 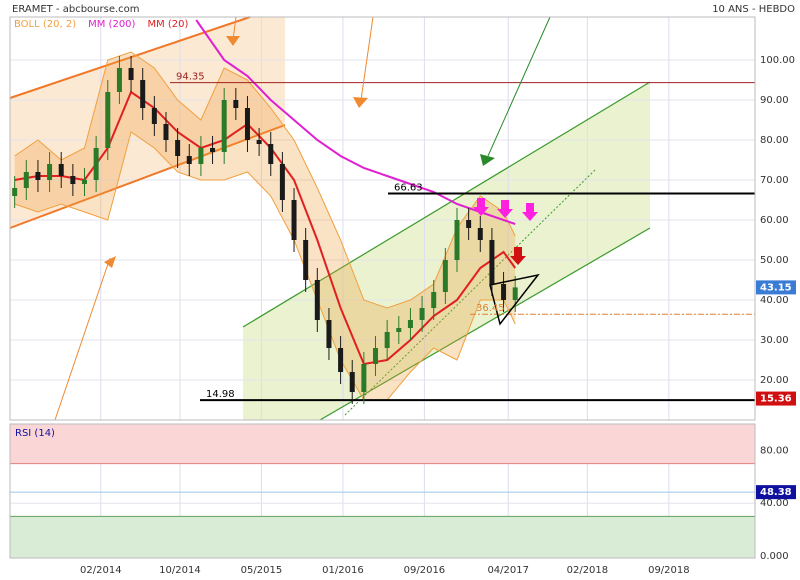 I want to click on x-tick-label: 02/2018, so click(x=588, y=570).